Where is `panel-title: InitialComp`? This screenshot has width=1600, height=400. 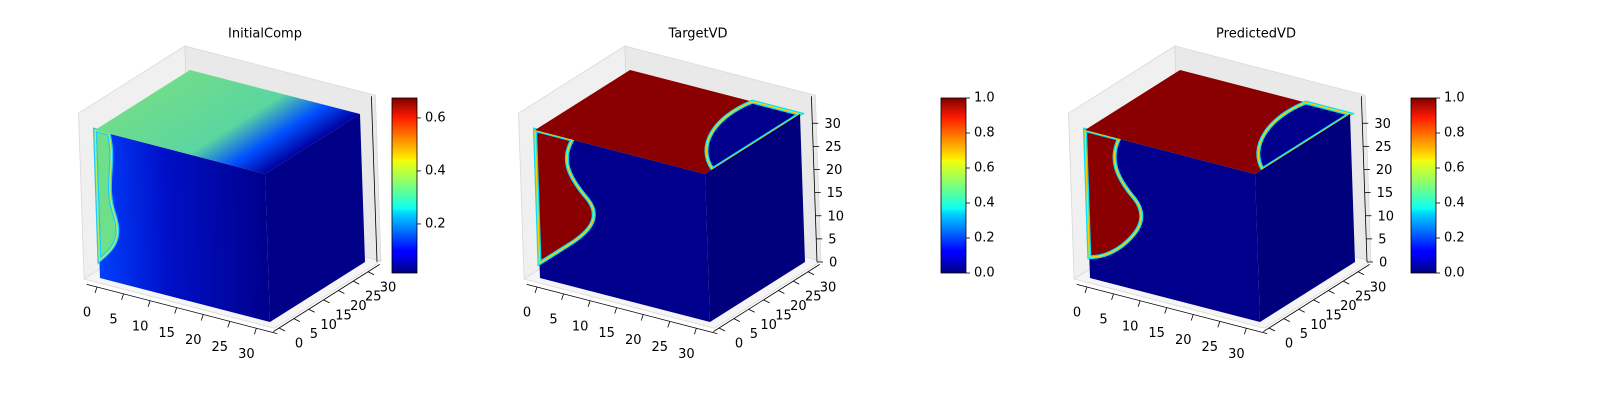 panel-title: InitialComp is located at coordinates (265, 34).